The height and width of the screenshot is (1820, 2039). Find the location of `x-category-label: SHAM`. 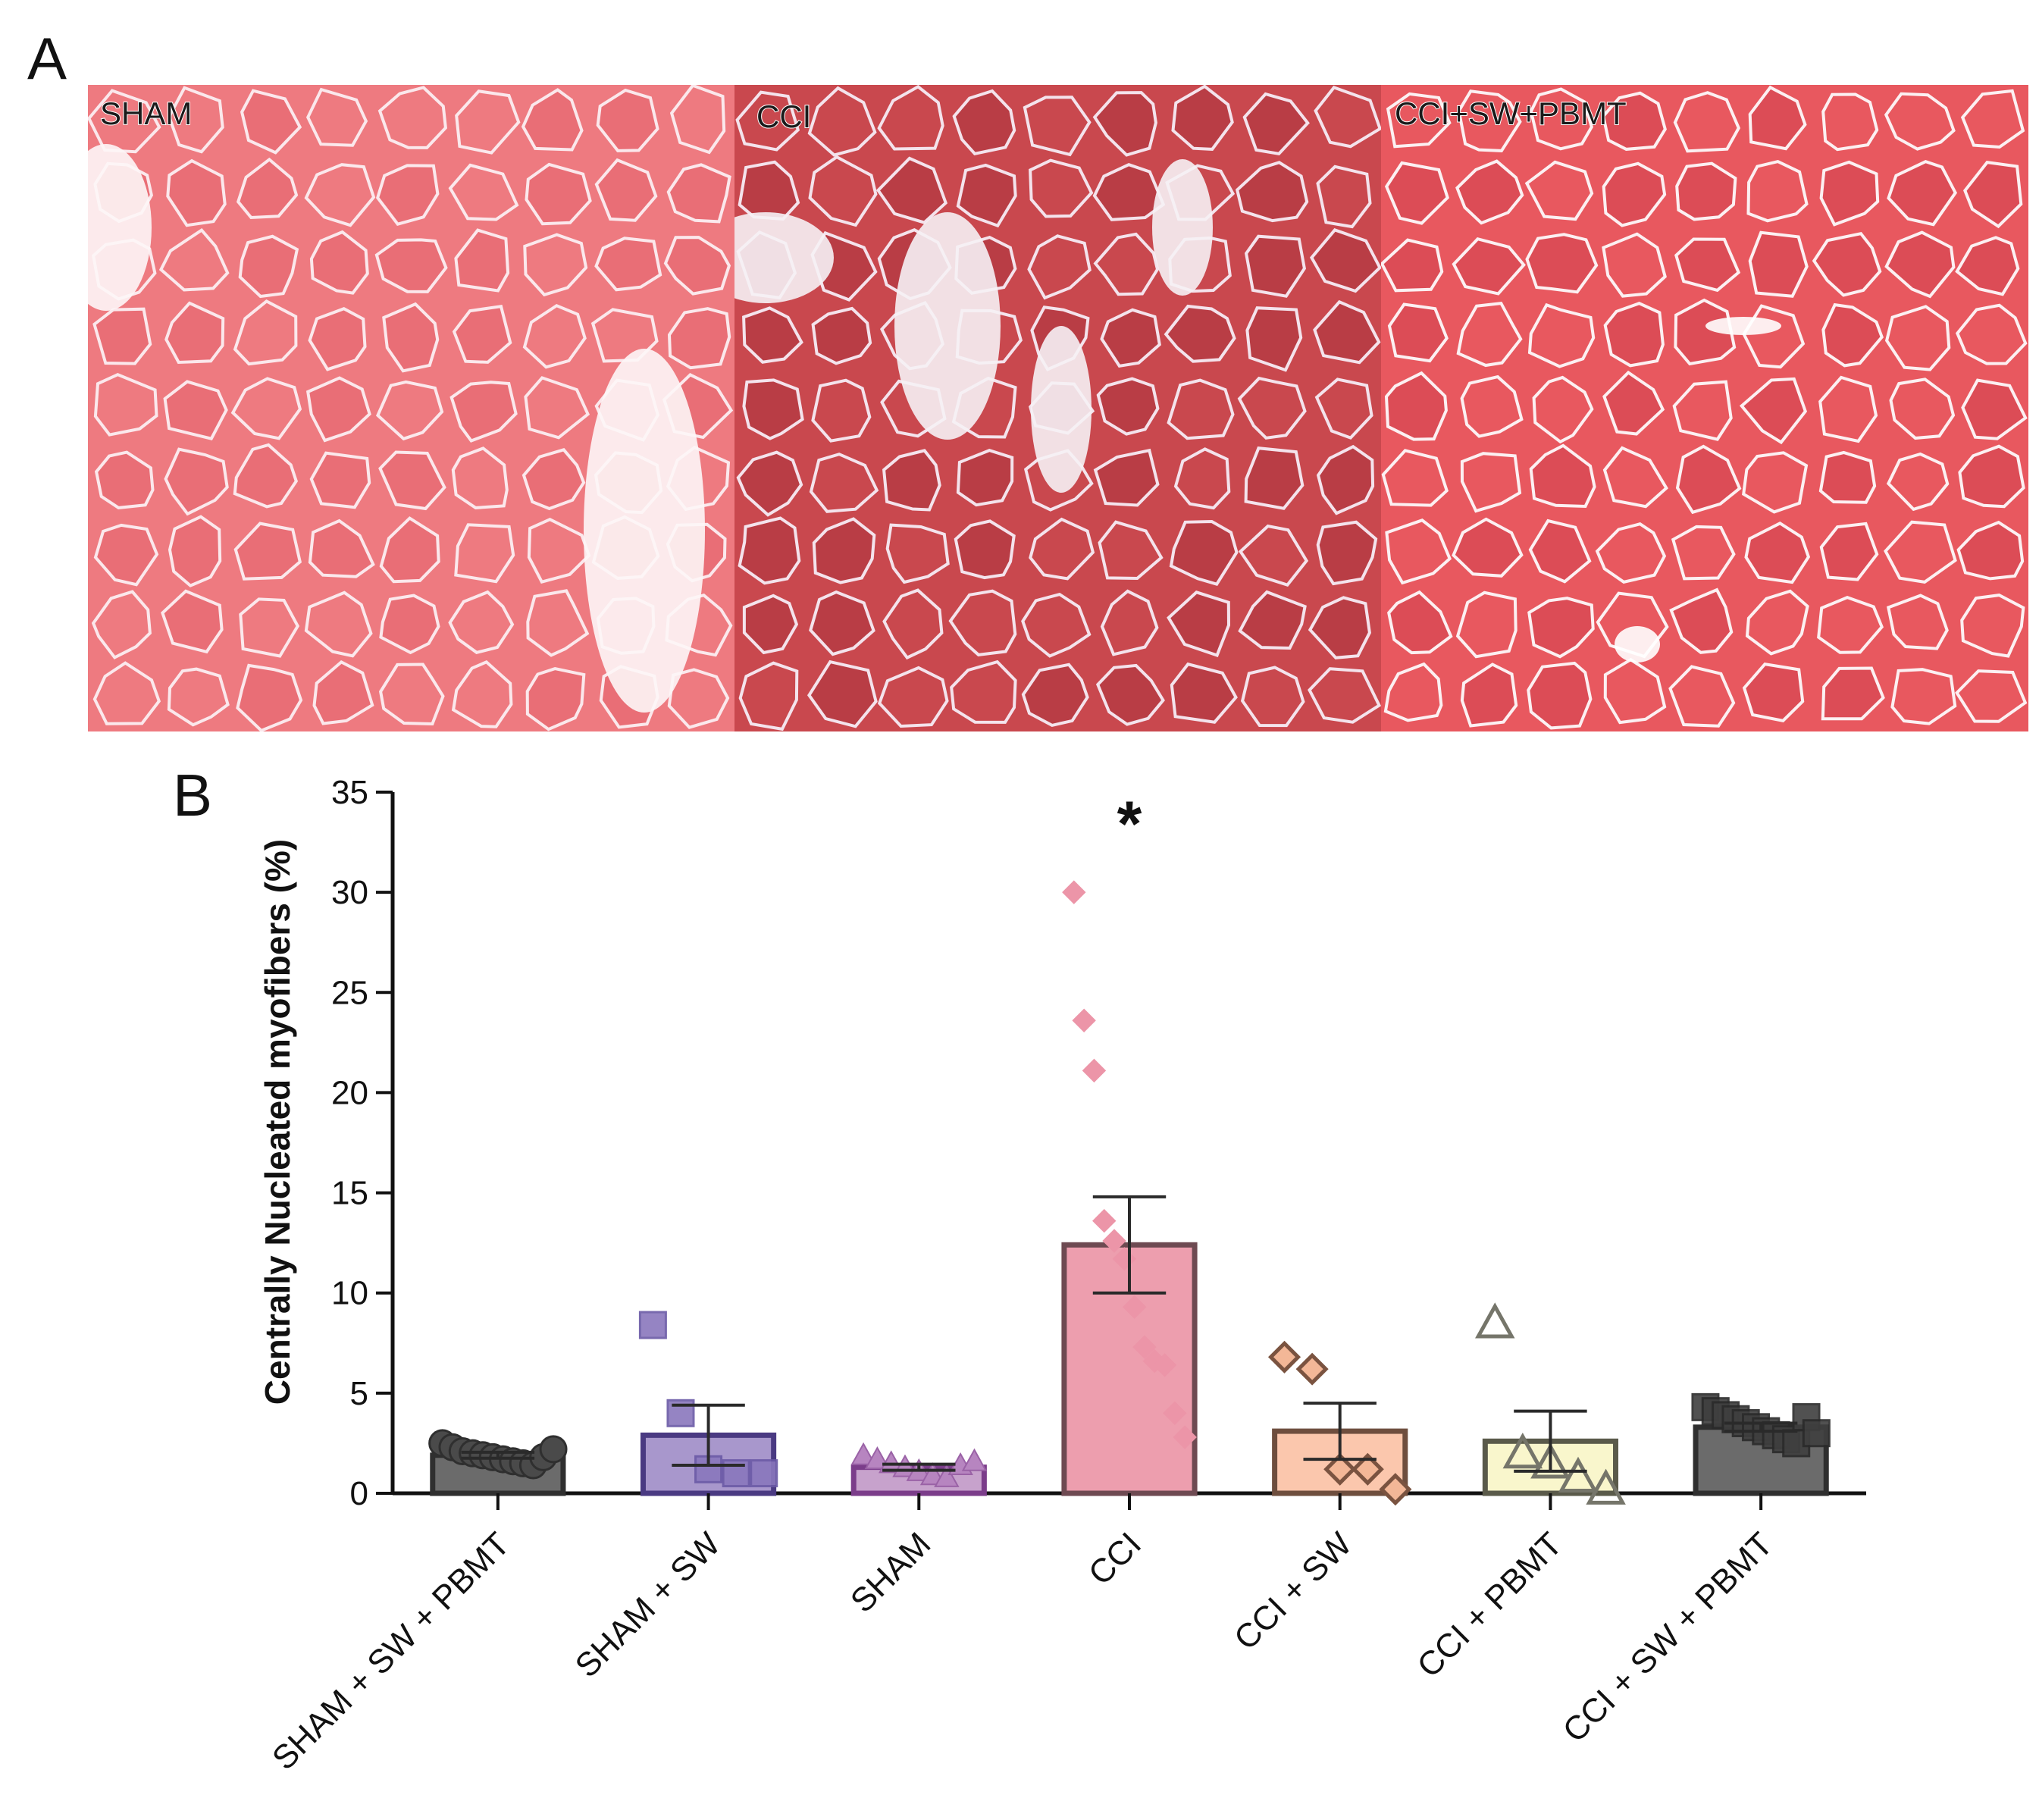

x-category-label: SHAM is located at coordinates (891, 1573).